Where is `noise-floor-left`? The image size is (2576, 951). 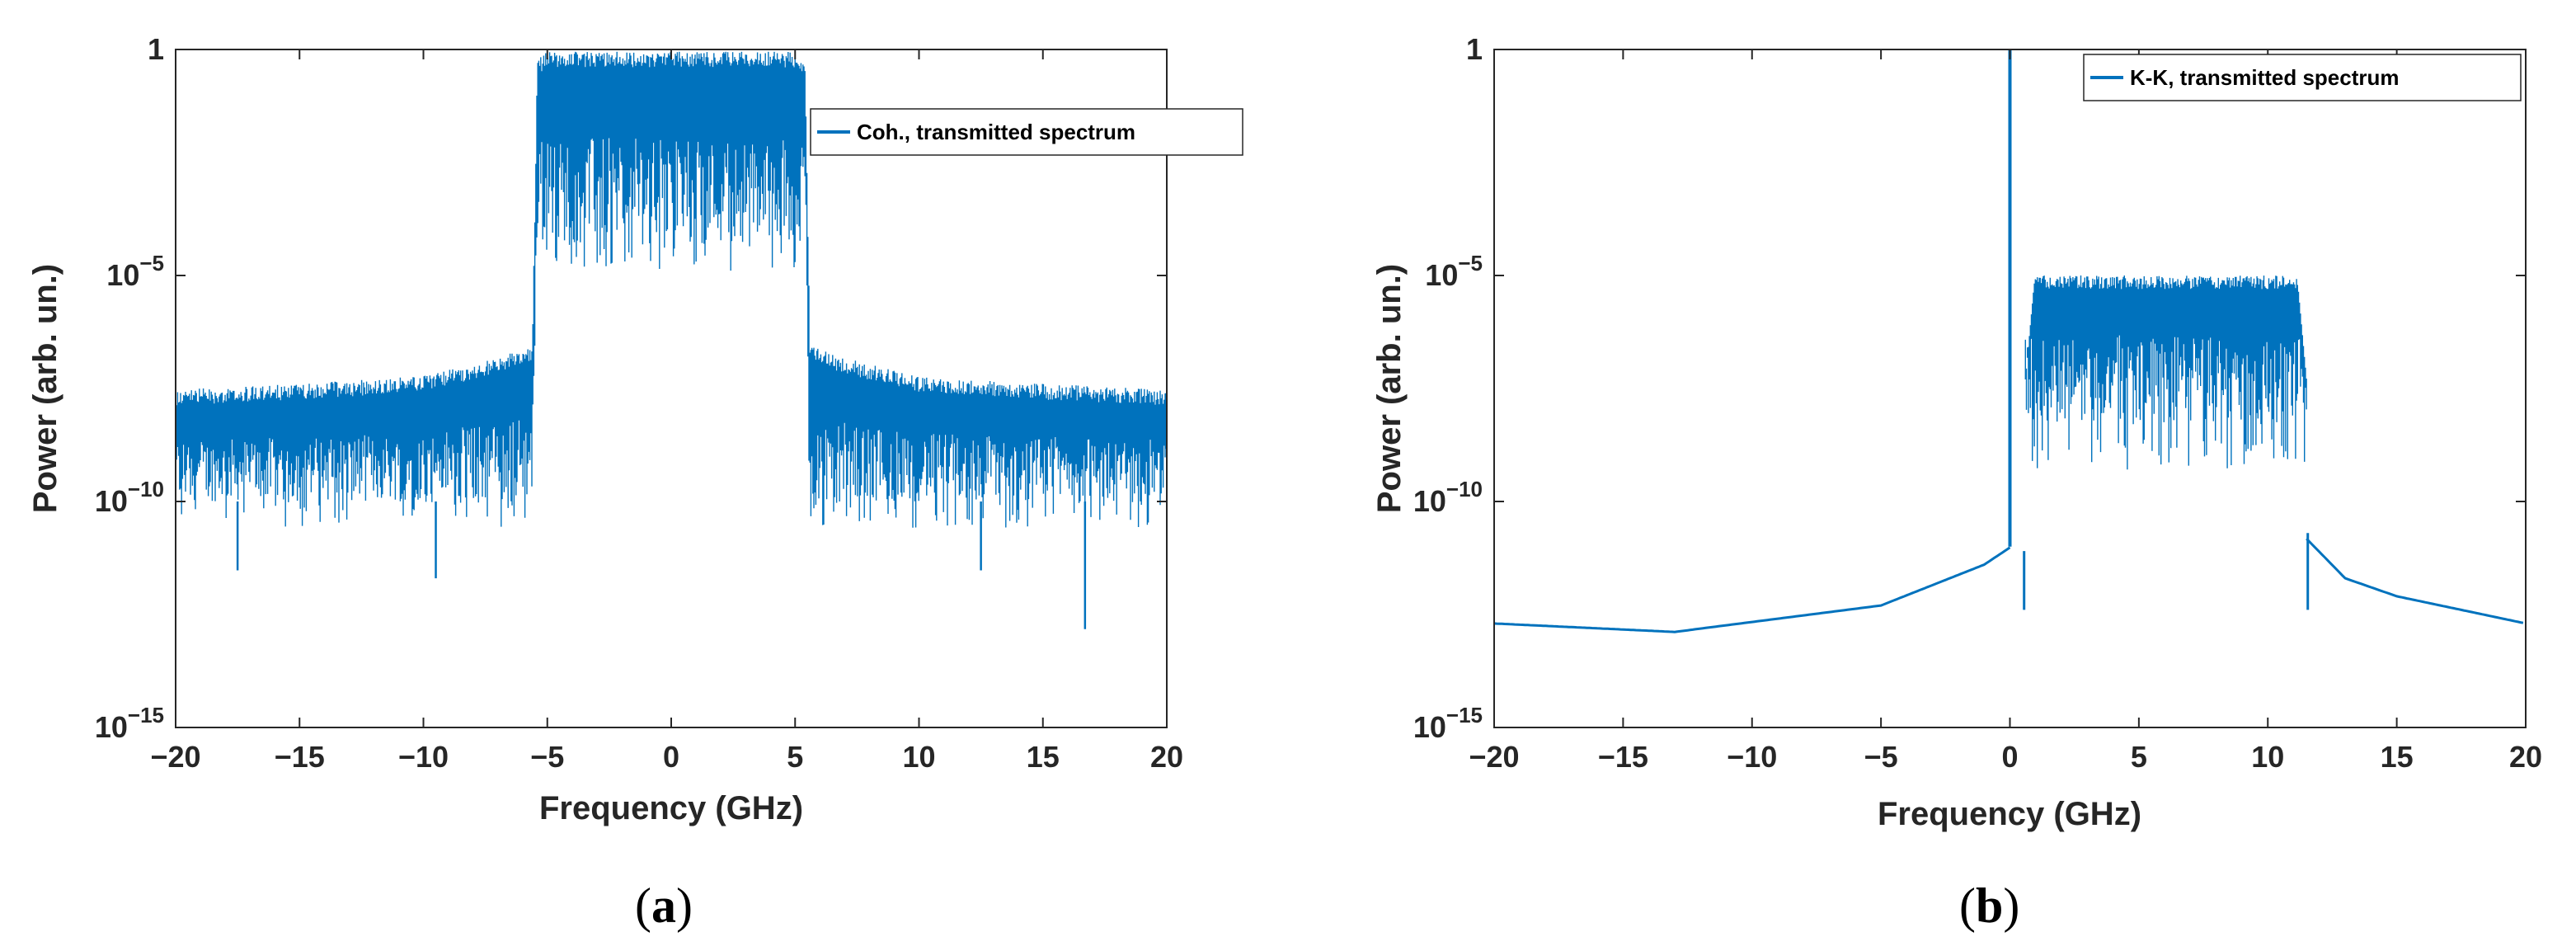
noise-floor-left is located at coordinates (1752, 589).